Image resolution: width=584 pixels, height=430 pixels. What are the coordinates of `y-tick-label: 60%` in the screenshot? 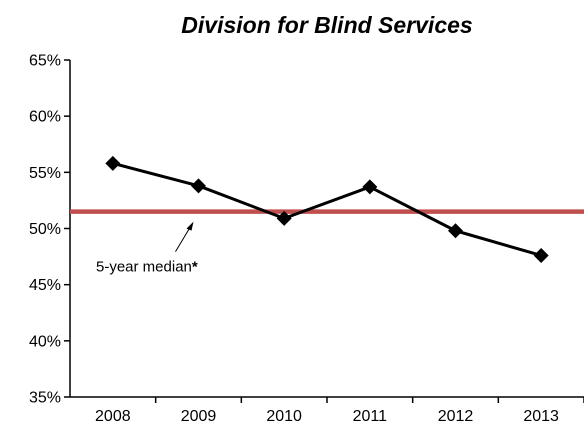 It's located at (45, 117).